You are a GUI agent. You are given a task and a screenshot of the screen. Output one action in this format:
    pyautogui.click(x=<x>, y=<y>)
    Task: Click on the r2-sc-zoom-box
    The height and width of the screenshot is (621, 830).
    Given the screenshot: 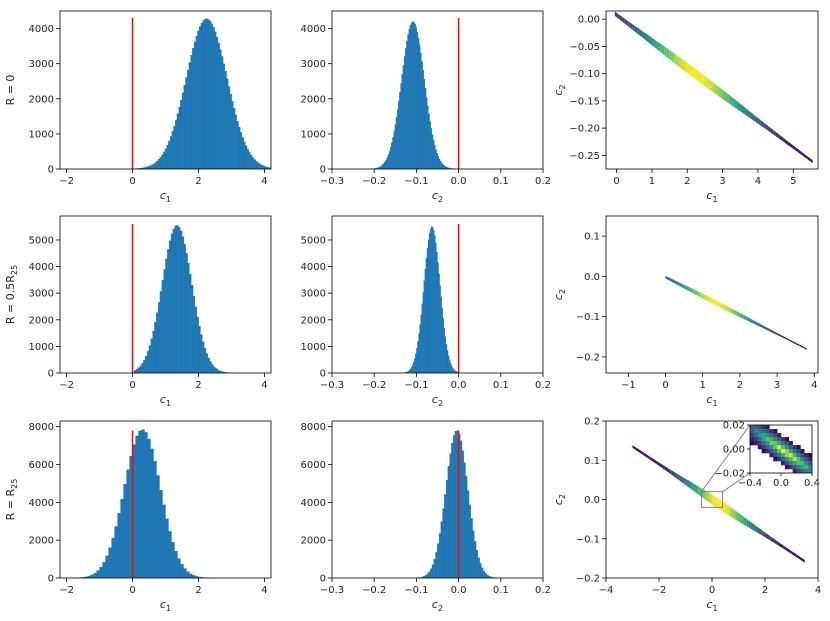 What is the action you would take?
    pyautogui.click(x=712, y=499)
    